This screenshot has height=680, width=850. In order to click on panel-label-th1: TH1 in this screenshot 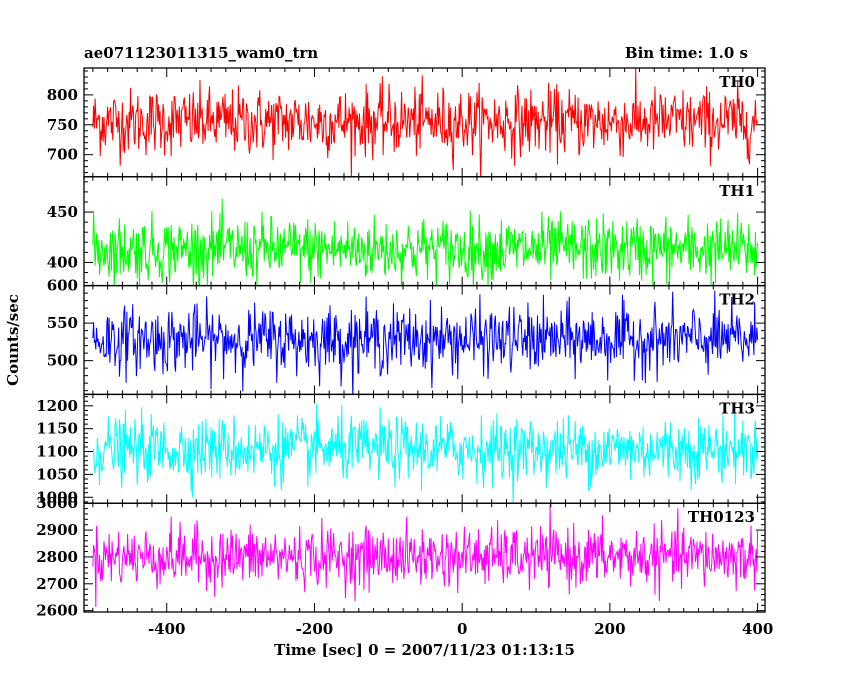, I will do `click(737, 191)`.